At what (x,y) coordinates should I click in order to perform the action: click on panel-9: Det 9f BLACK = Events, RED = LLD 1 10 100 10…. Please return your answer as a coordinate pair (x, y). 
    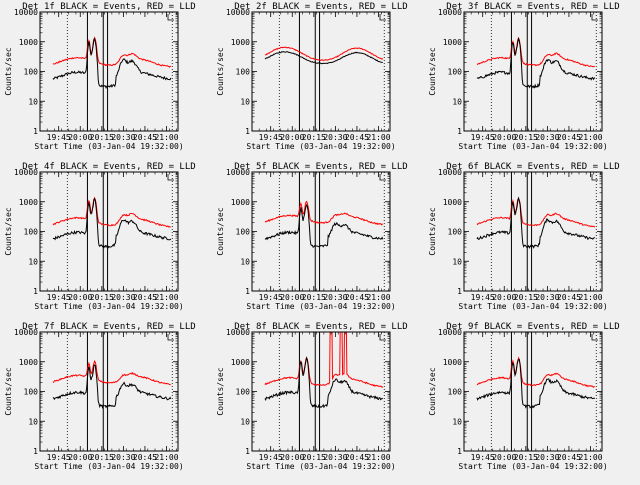
    Looking at the image, I should click on (524, 396).